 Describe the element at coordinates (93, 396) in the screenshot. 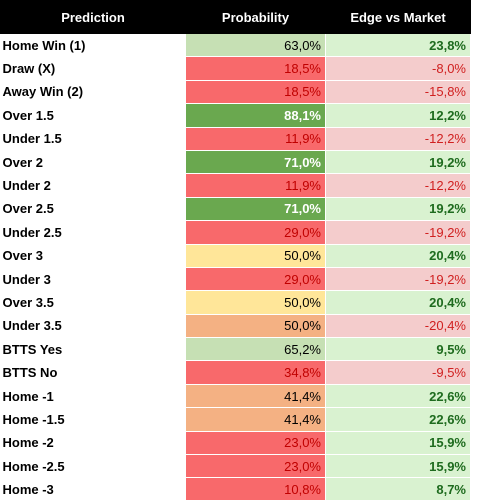

I see `prediction-cell: Home -1` at that location.